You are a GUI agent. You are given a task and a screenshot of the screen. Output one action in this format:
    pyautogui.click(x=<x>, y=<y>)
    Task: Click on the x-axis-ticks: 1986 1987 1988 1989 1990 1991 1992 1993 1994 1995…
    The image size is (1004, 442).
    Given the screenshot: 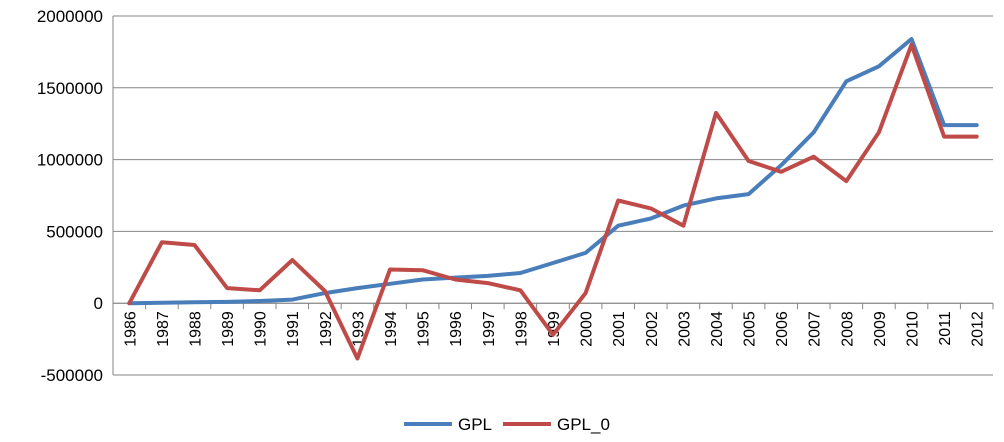 What is the action you would take?
    pyautogui.click(x=554, y=329)
    